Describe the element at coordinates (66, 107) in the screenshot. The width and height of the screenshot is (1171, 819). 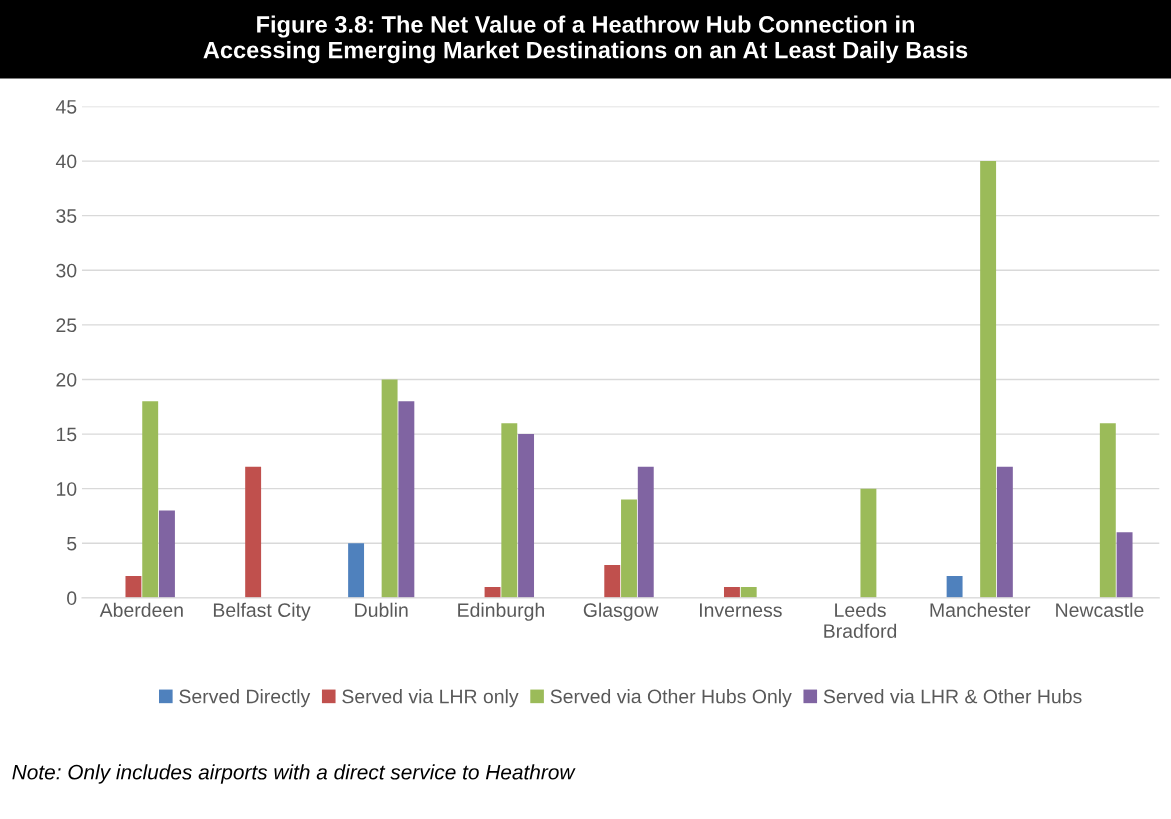
I see `y-tick-label: 45` at that location.